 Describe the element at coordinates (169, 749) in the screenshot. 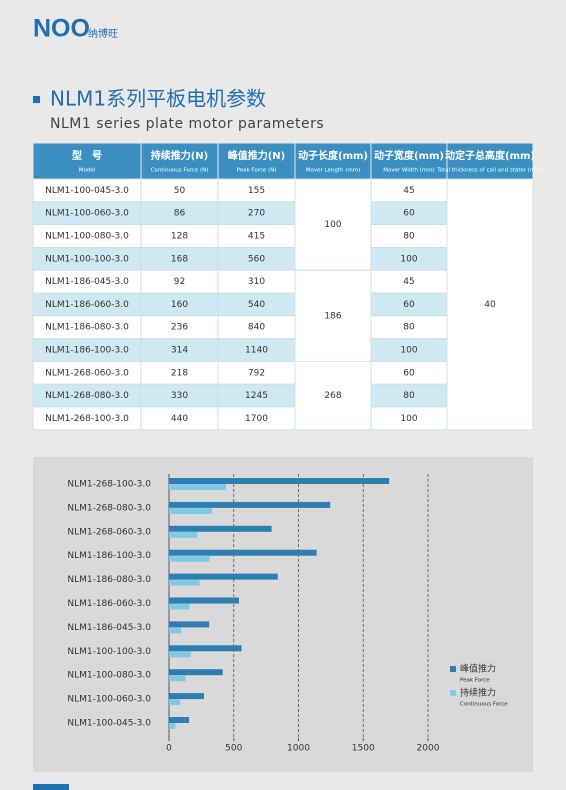

I see `x-tick-label: 0` at that location.